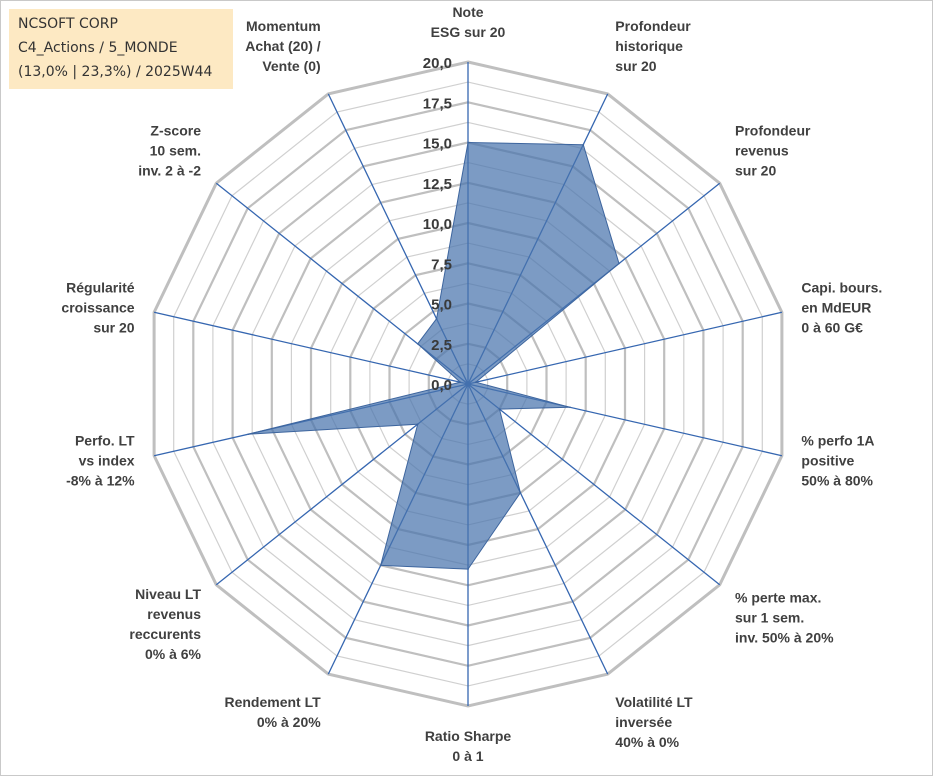  Describe the element at coordinates (100, 481) in the screenshot. I see `axis-label-line: -8% à 12%` at that location.